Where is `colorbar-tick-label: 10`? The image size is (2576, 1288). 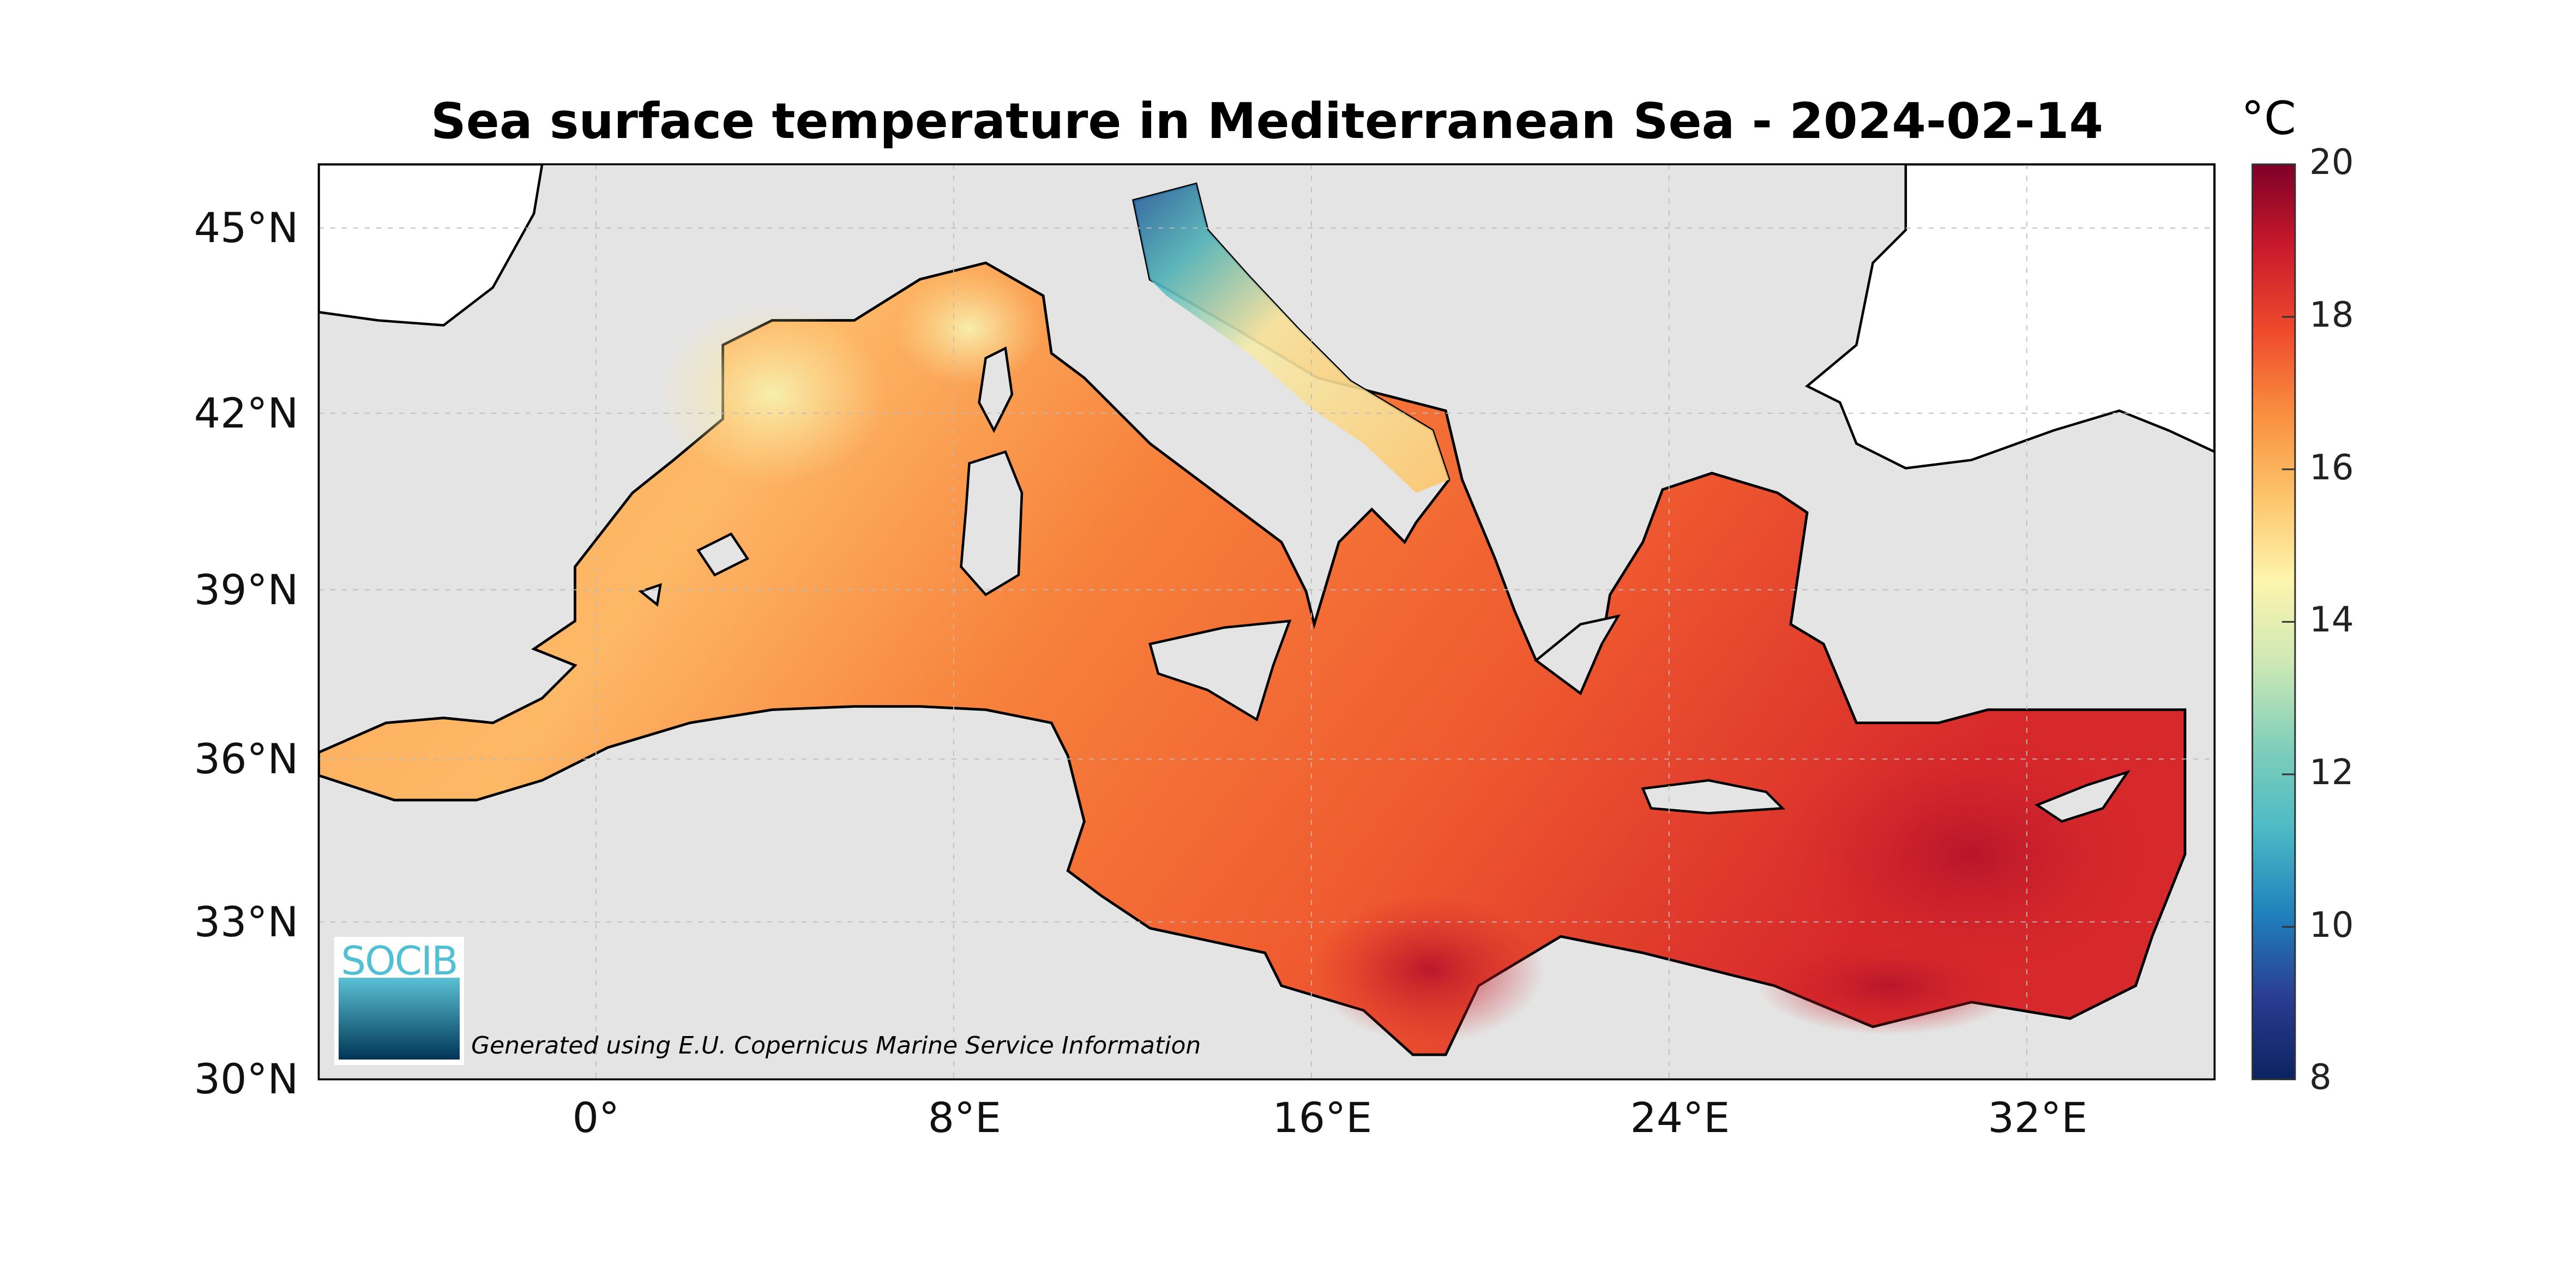
colorbar-tick-label: 10 is located at coordinates (2331, 925).